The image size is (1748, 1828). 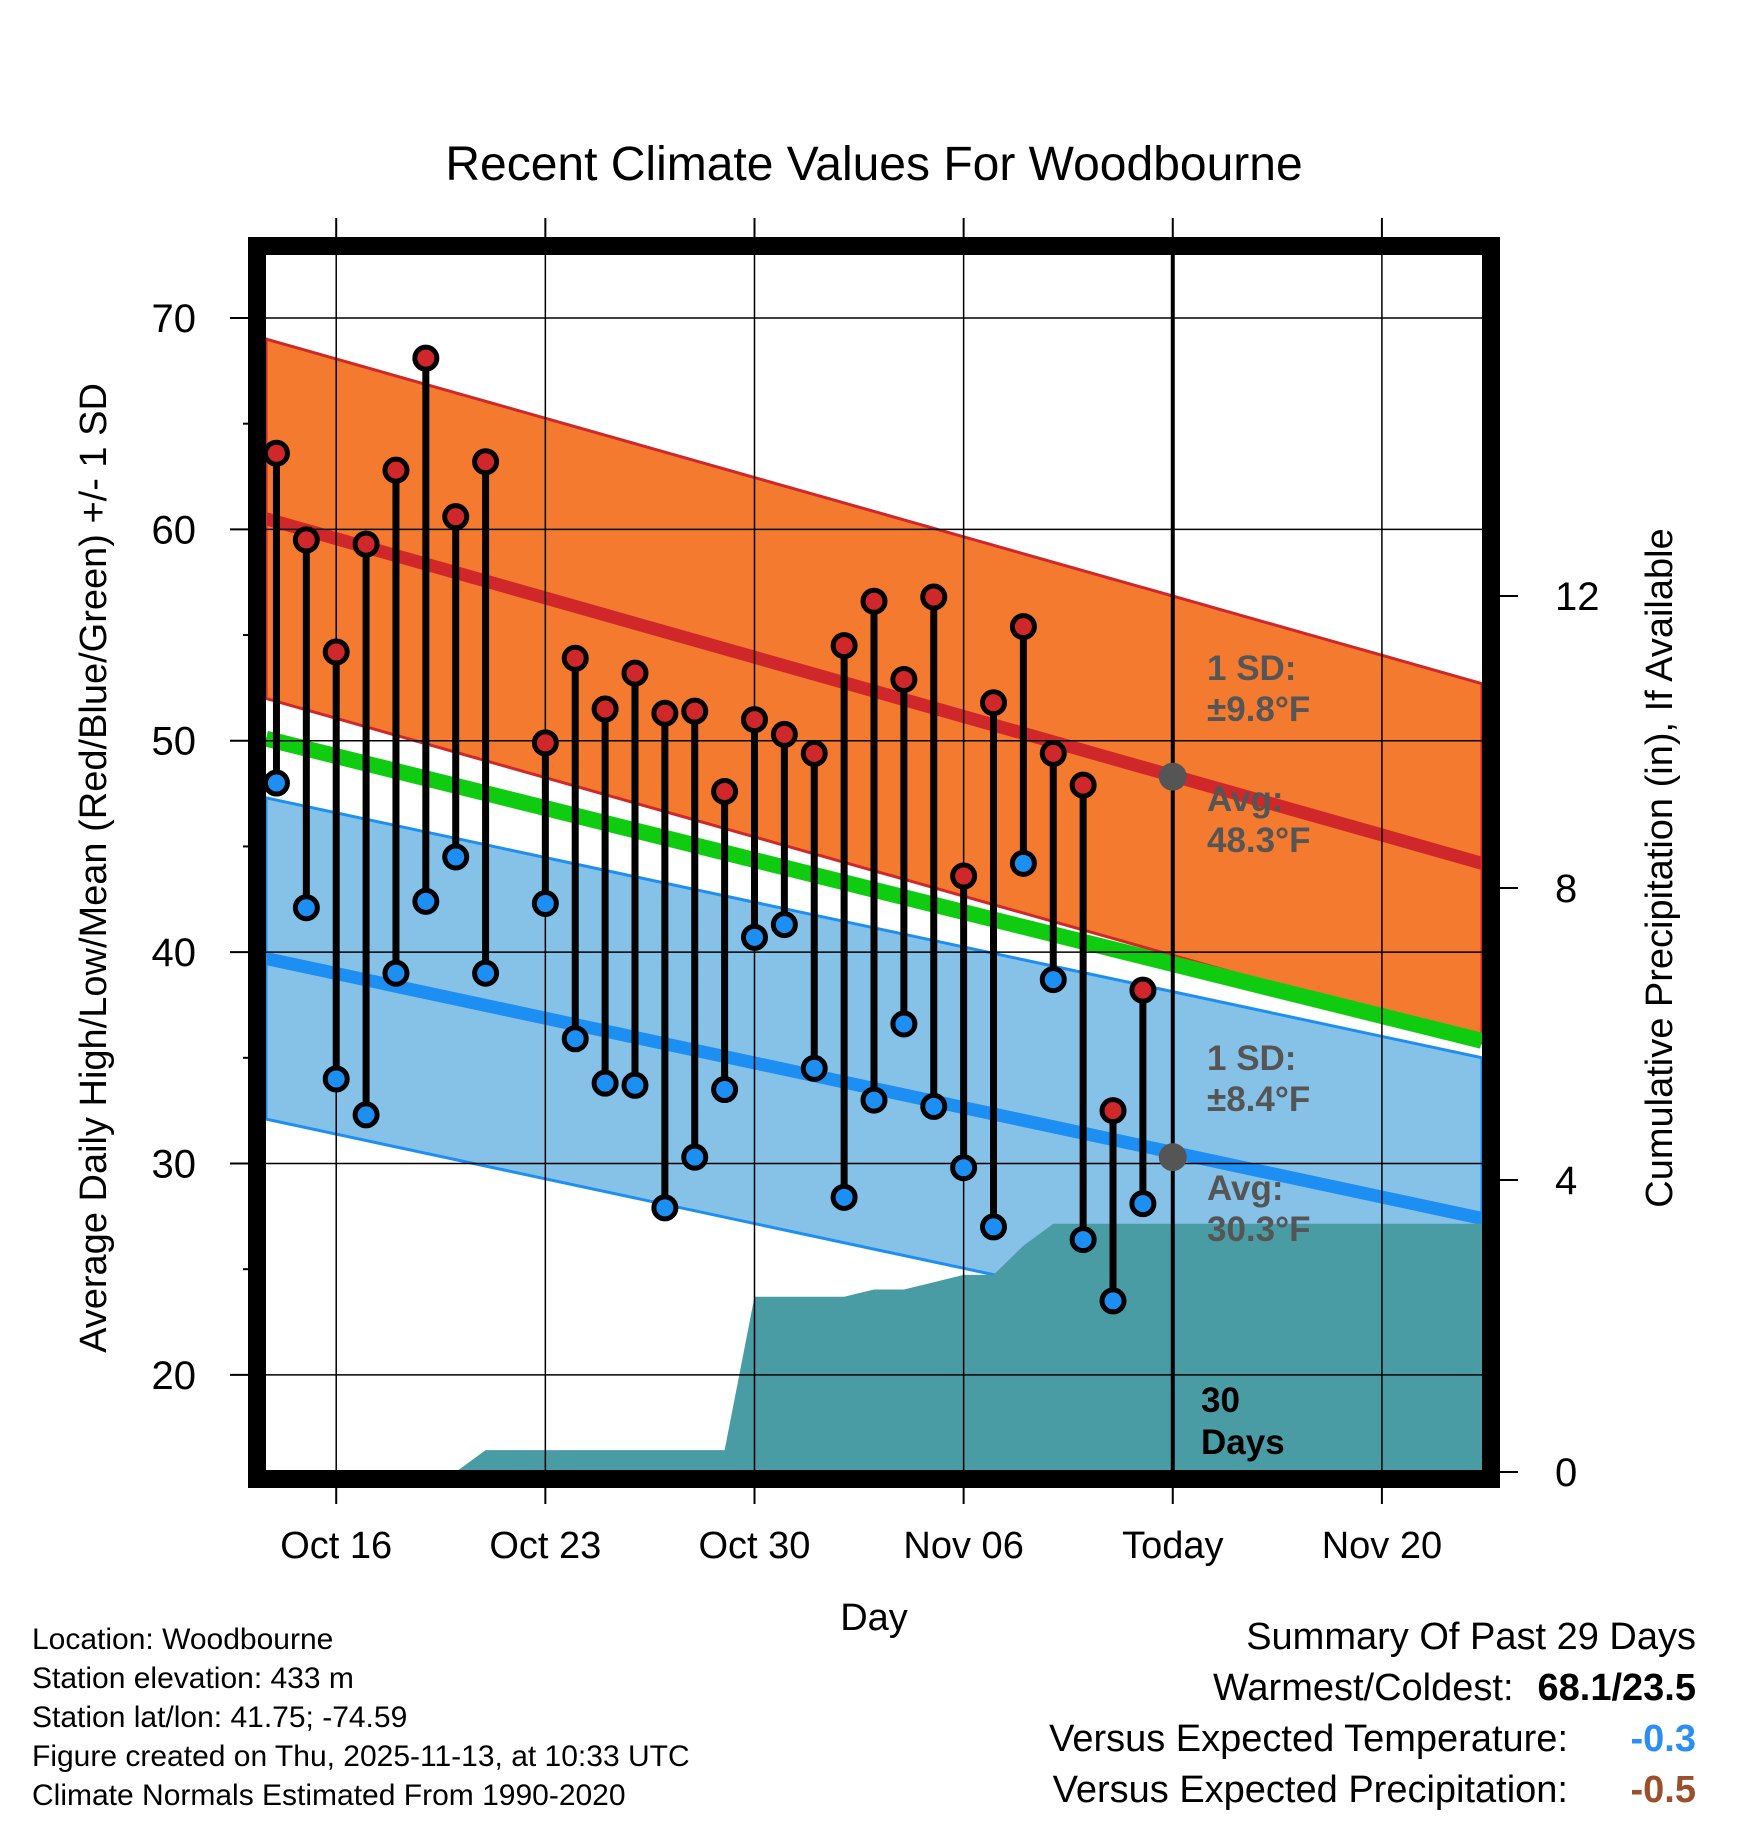 I want to click on y-tick-label-30: 30, so click(x=174, y=1165).